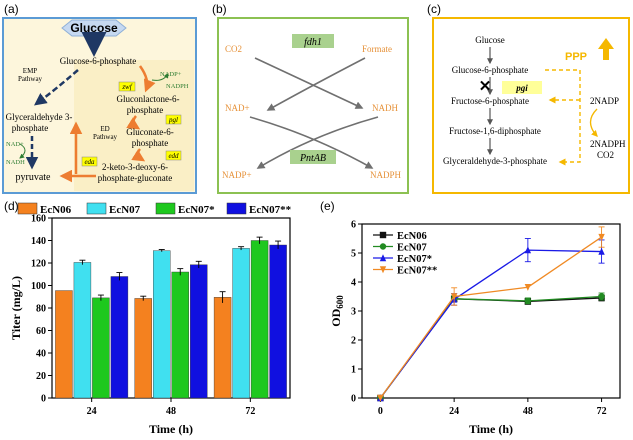 Image resolution: width=633 pixels, height=440 pixels. I want to click on y-tick-label: 40, so click(41, 354).